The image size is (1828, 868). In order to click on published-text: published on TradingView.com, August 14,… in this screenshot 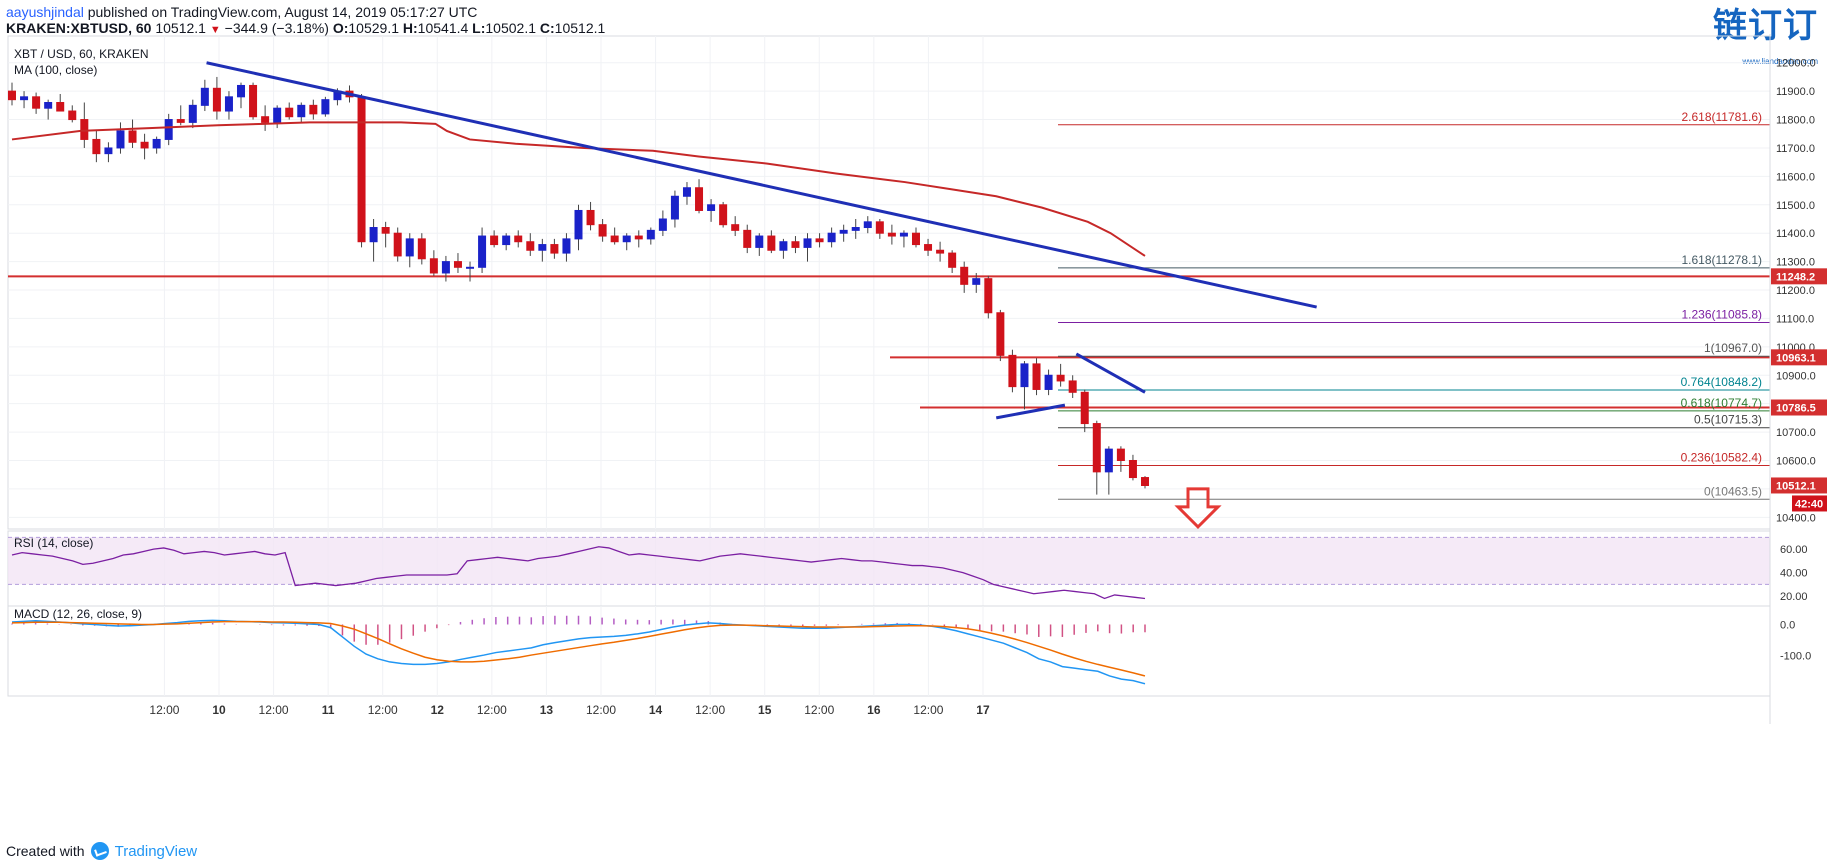, I will do `click(280, 12)`.